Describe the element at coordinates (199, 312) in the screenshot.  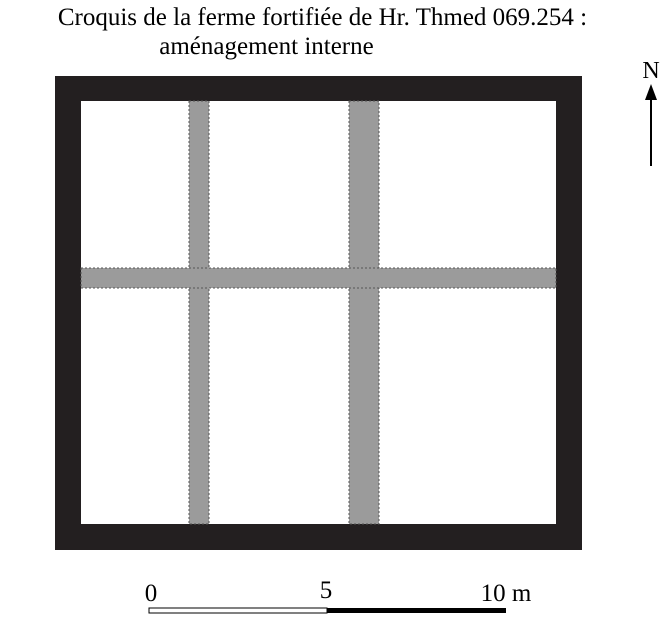
I see `partition-west` at that location.